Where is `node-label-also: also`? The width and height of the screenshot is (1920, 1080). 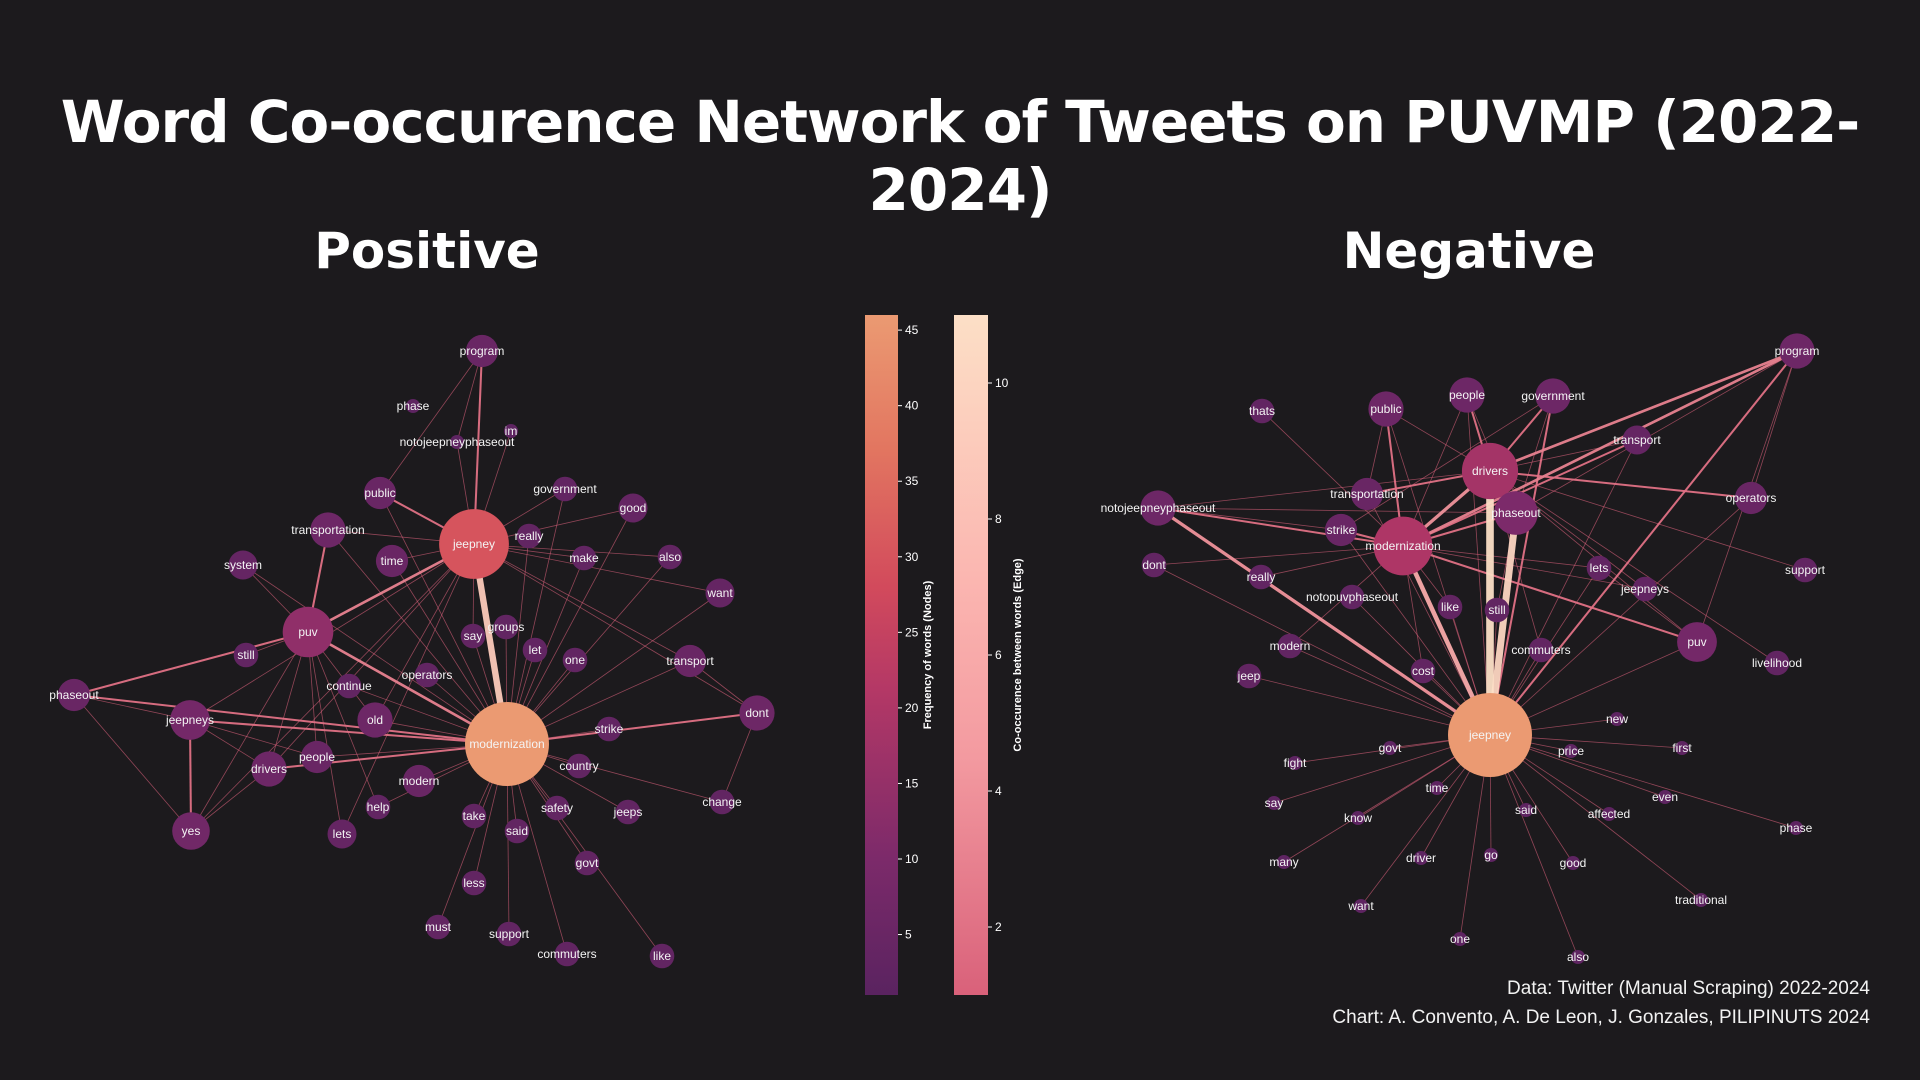
node-label-also: also is located at coordinates (1578, 957).